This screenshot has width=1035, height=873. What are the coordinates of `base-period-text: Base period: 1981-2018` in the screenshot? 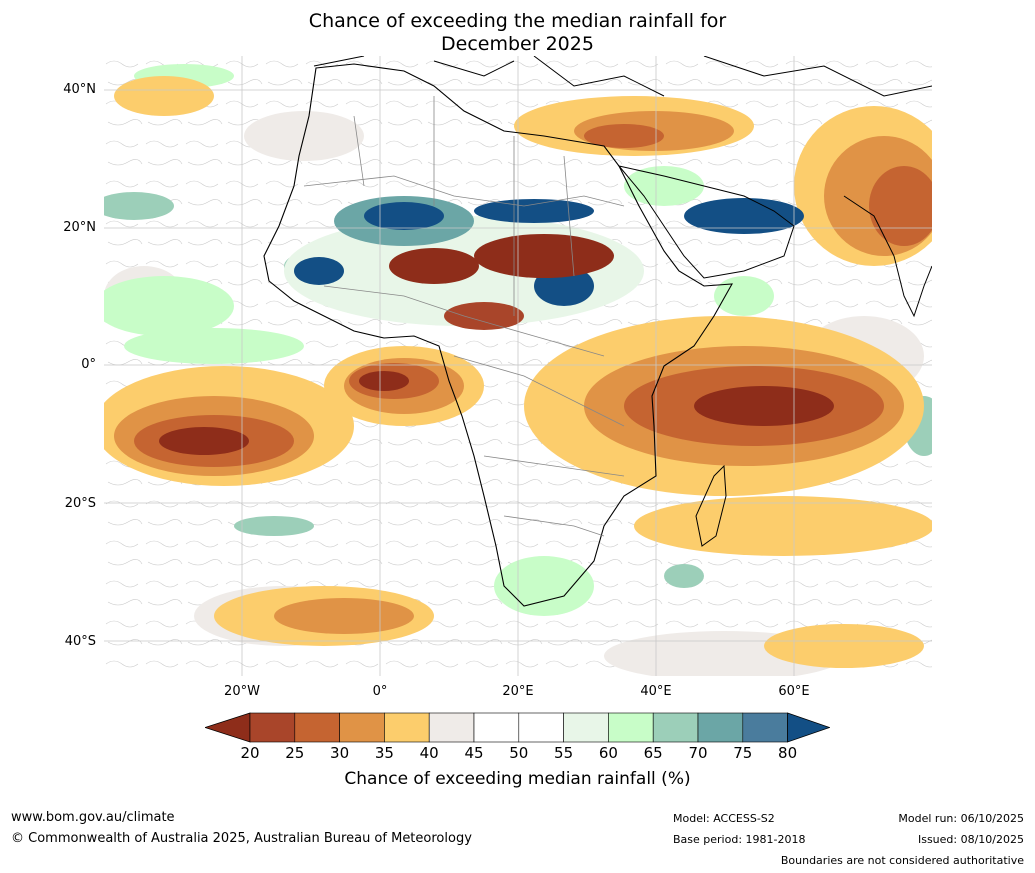 It's located at (739, 839).